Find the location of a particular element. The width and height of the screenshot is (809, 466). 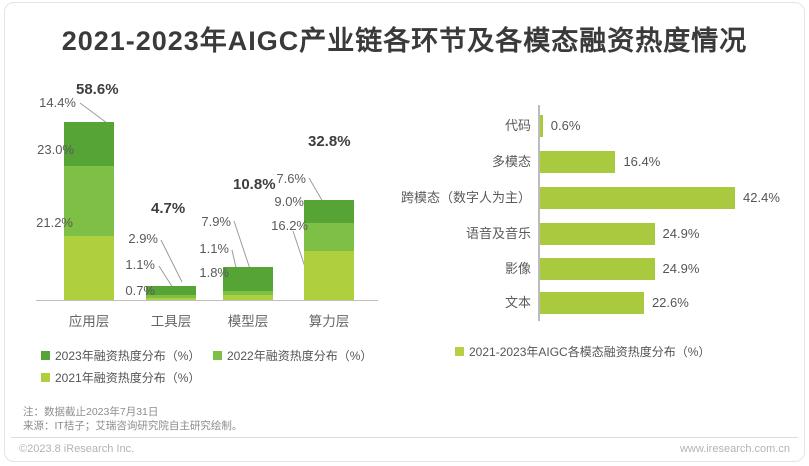

bar-segment-应用层-2022年融资热度分布（%） is located at coordinates (89, 200).